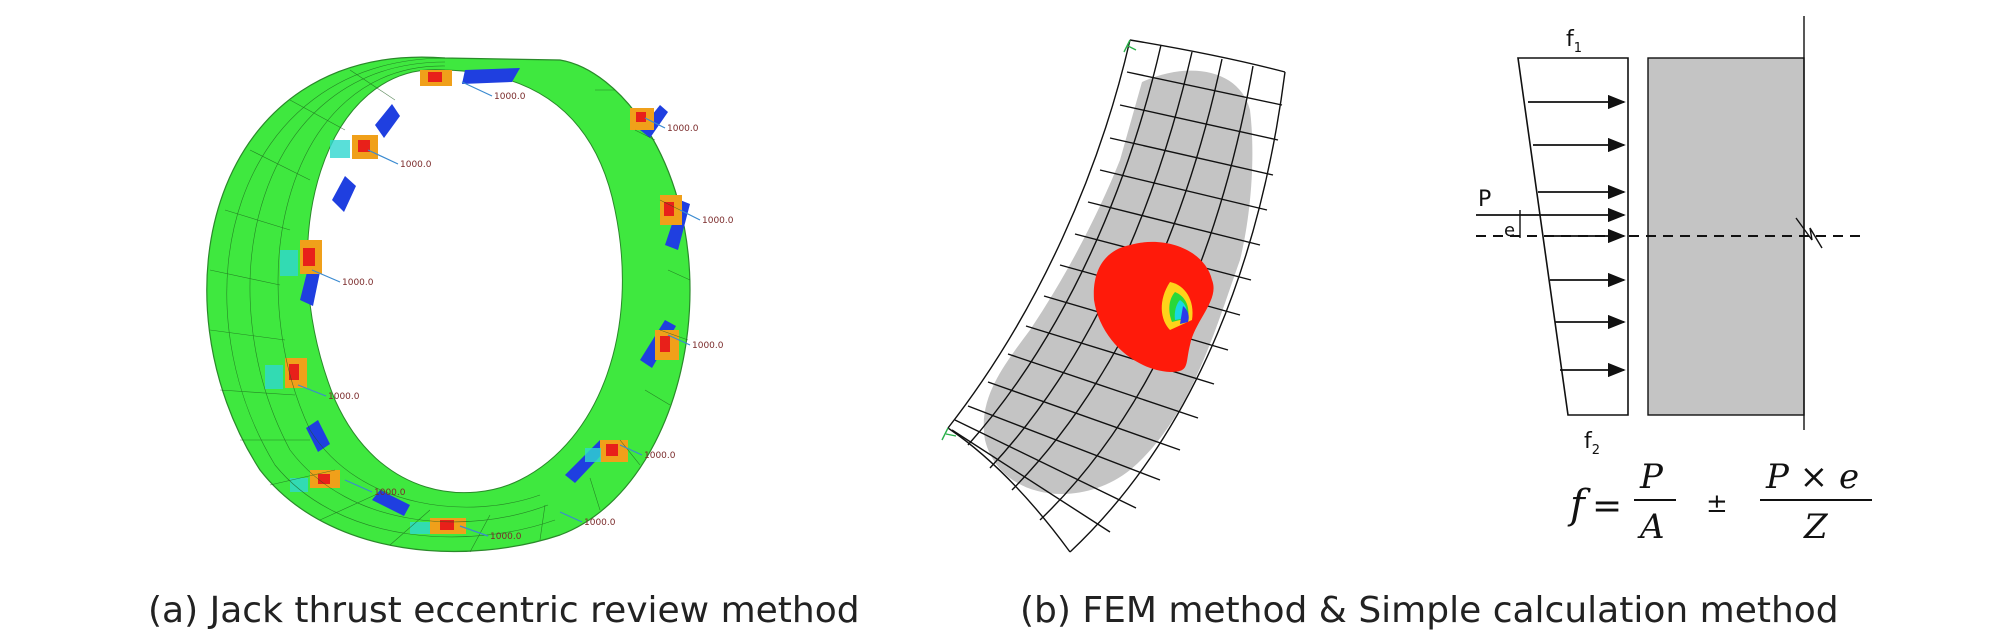 Image resolution: width=2008 pixels, height=642 pixels. What do you see at coordinates (1816, 527) in the screenshot?
I see `svg-text: Z` at bounding box center [1816, 527].